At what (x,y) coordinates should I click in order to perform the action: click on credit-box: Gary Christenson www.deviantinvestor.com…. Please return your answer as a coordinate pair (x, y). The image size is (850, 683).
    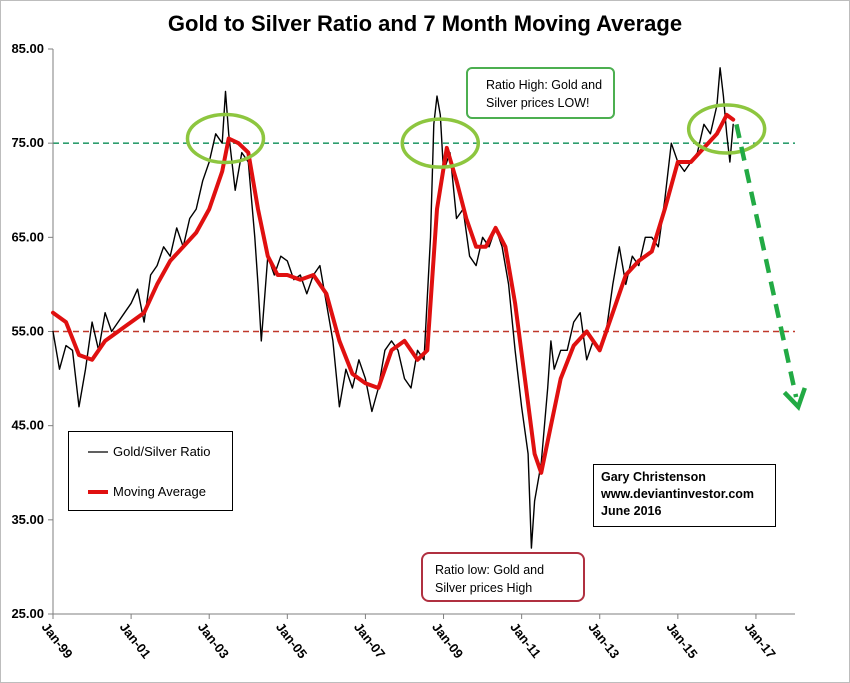
    Looking at the image, I should click on (684, 495).